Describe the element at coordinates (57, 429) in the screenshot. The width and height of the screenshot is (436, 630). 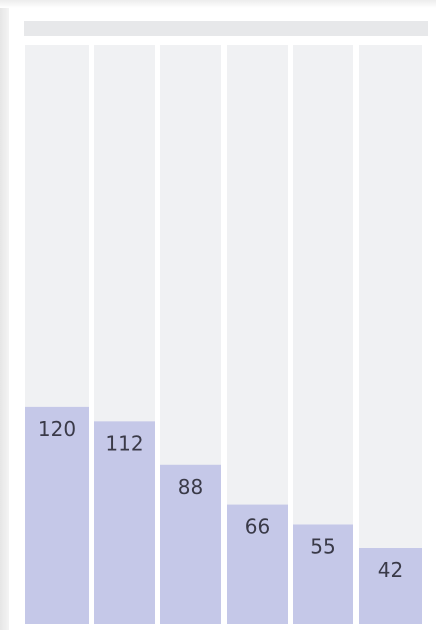
I see `bar-data-label: 120` at that location.